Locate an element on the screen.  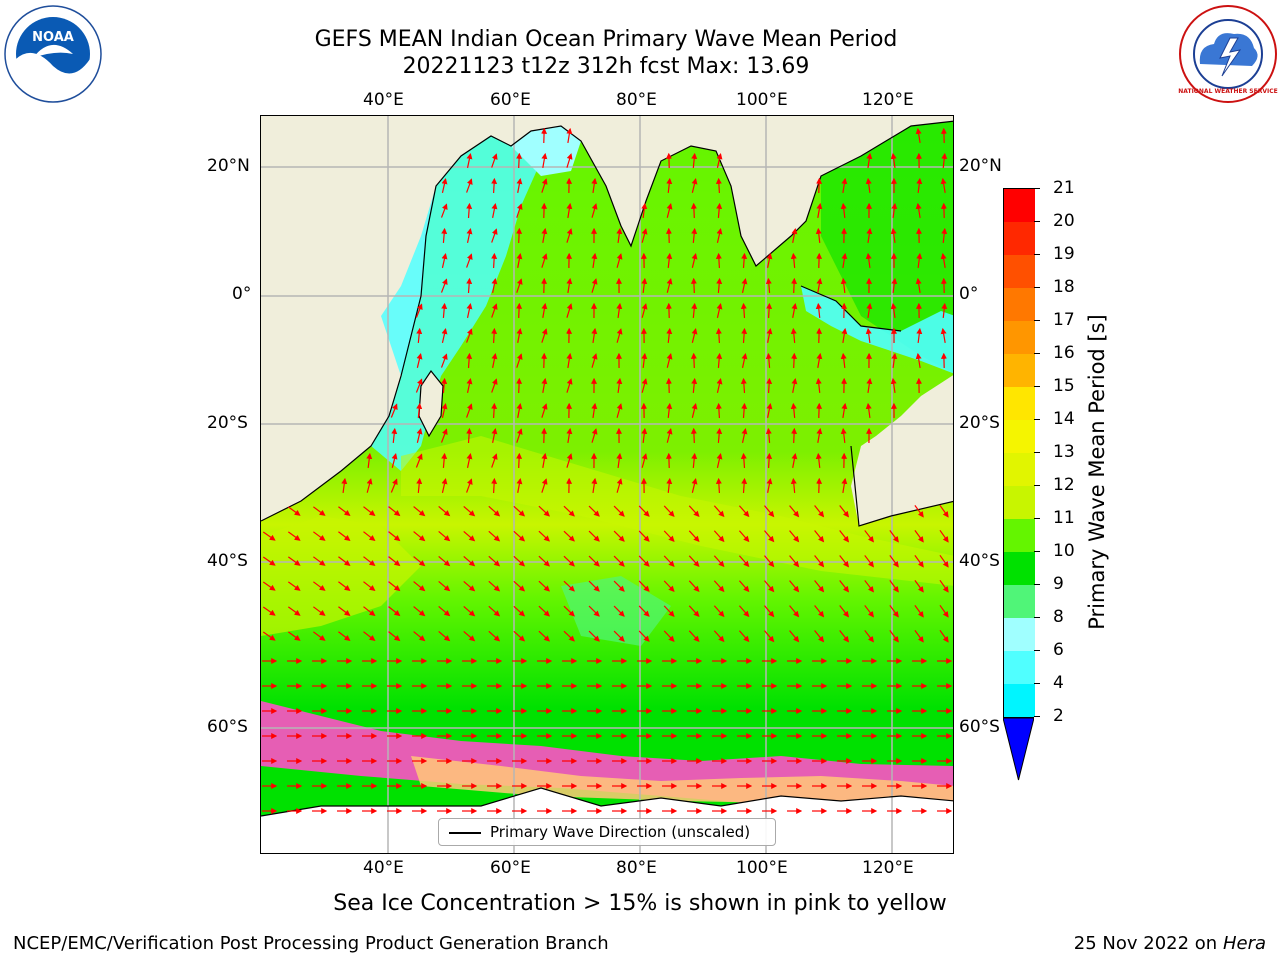
lat-tick-left-60s: 60°S is located at coordinates (227, 727).